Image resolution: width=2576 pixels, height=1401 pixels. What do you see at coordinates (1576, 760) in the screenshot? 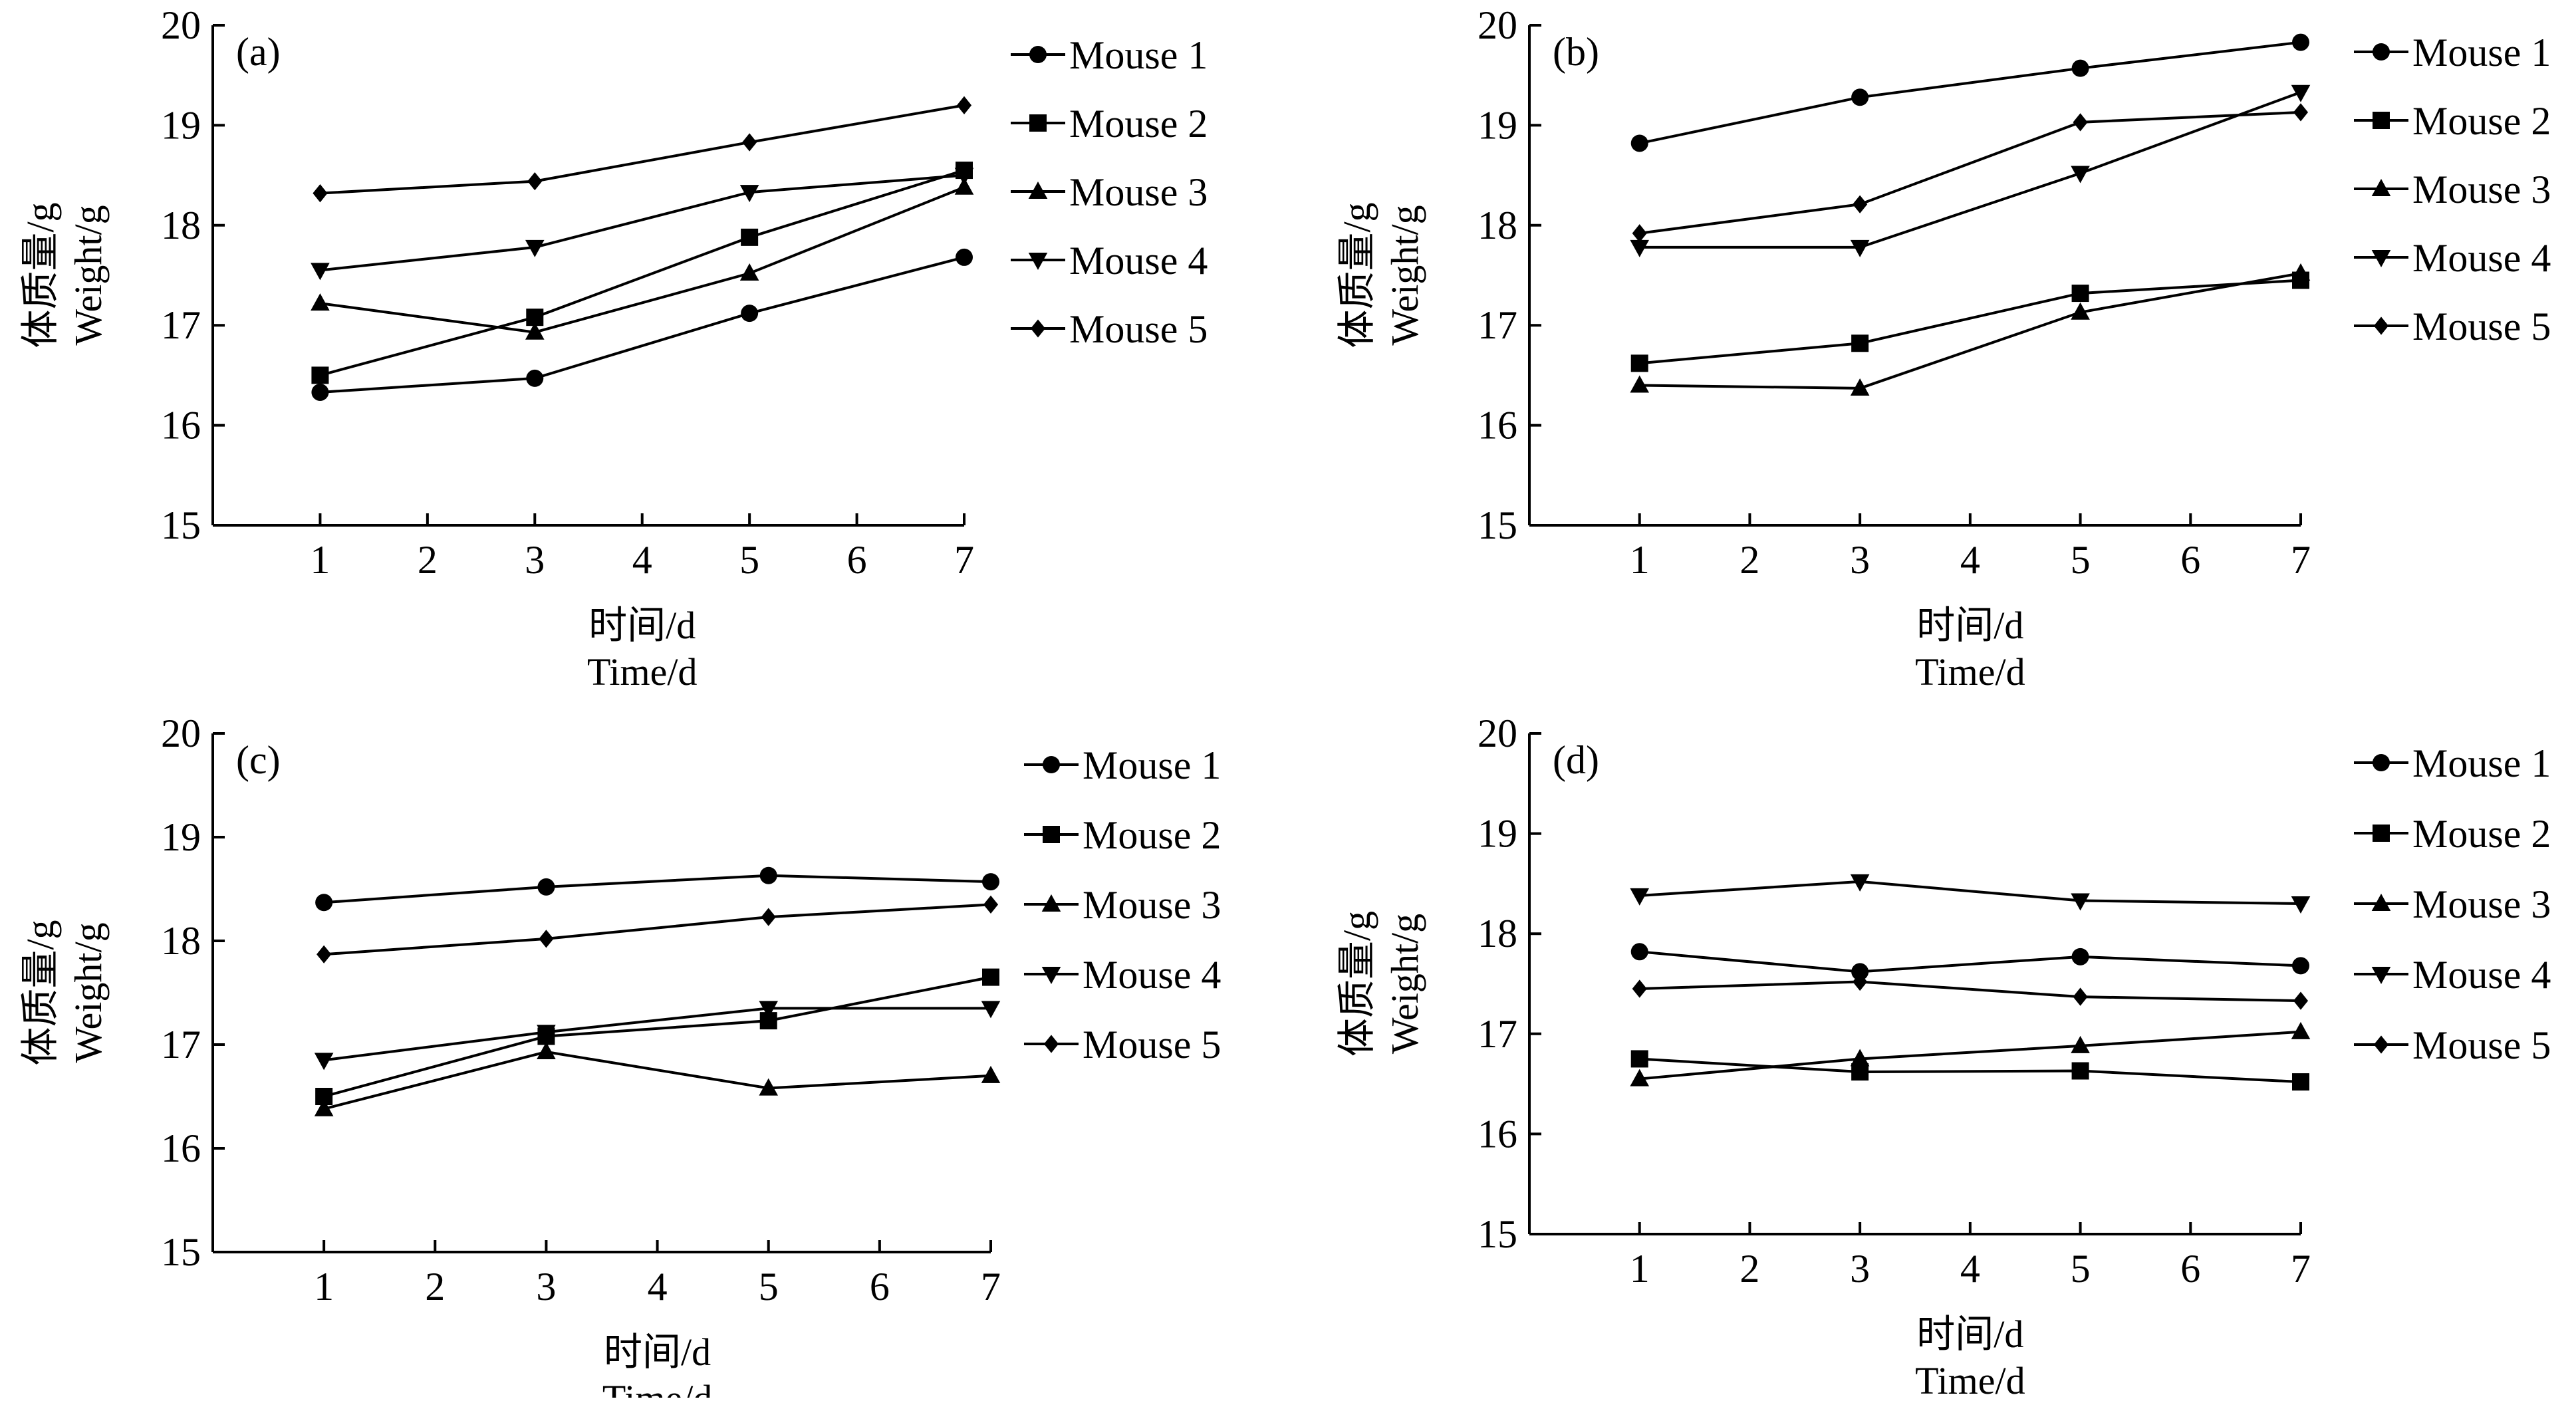
I see `panel-label: (d)` at bounding box center [1576, 760].